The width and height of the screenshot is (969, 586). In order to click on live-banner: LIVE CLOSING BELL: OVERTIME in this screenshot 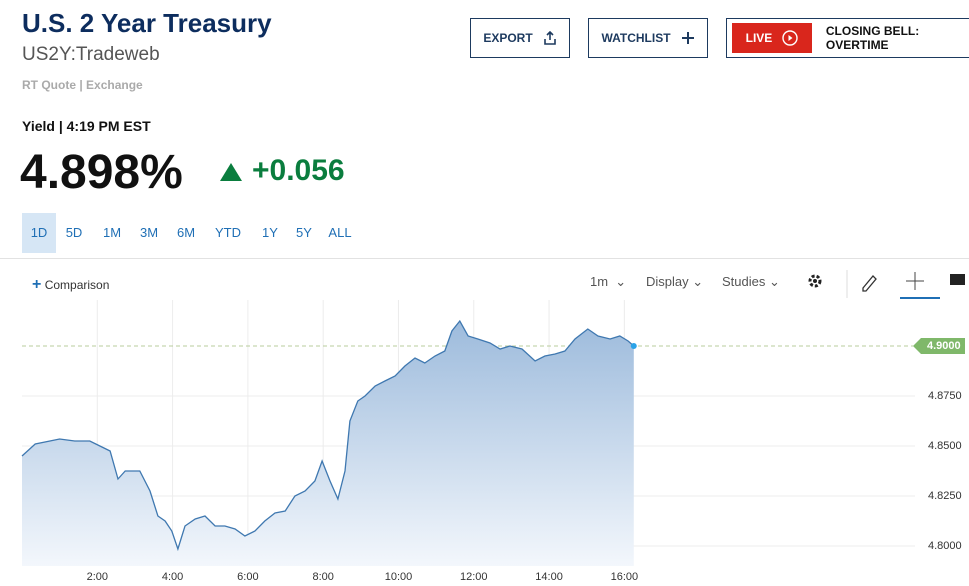, I will do `click(847, 38)`.